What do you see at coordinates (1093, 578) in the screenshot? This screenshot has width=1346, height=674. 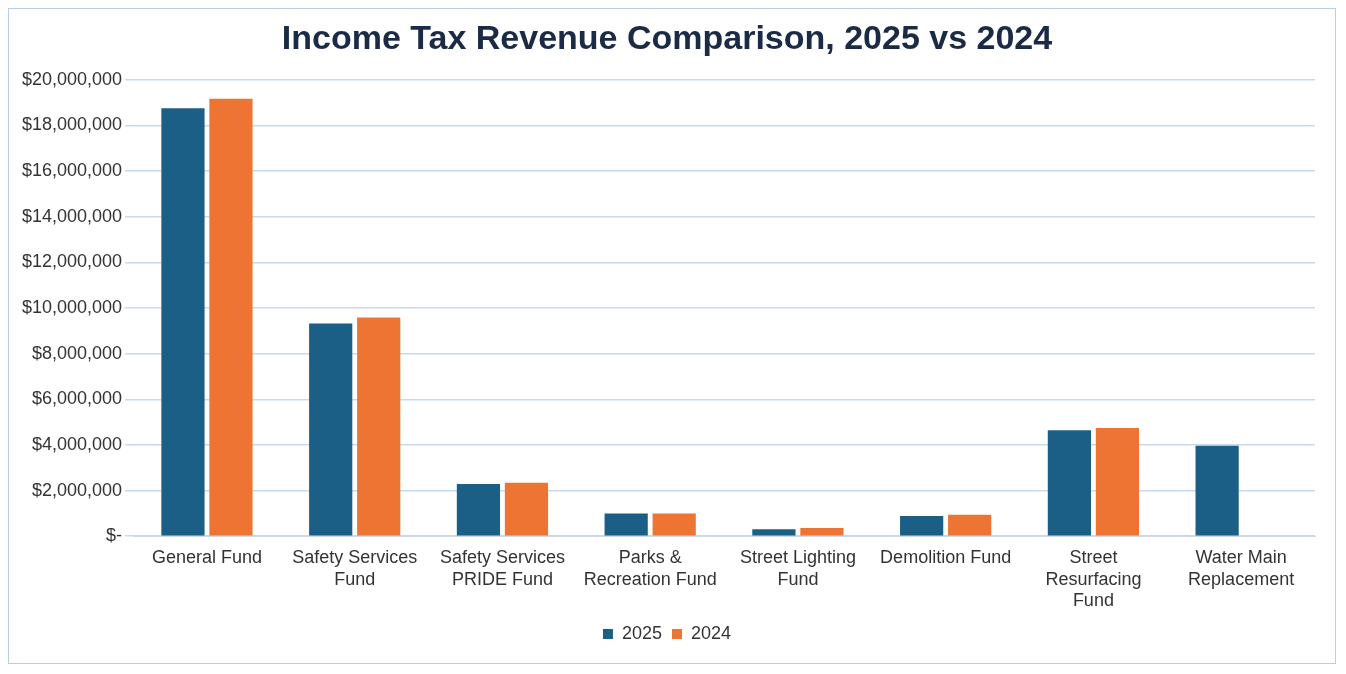 I see `x-tick-label: Street Resurfacing Fund` at bounding box center [1093, 578].